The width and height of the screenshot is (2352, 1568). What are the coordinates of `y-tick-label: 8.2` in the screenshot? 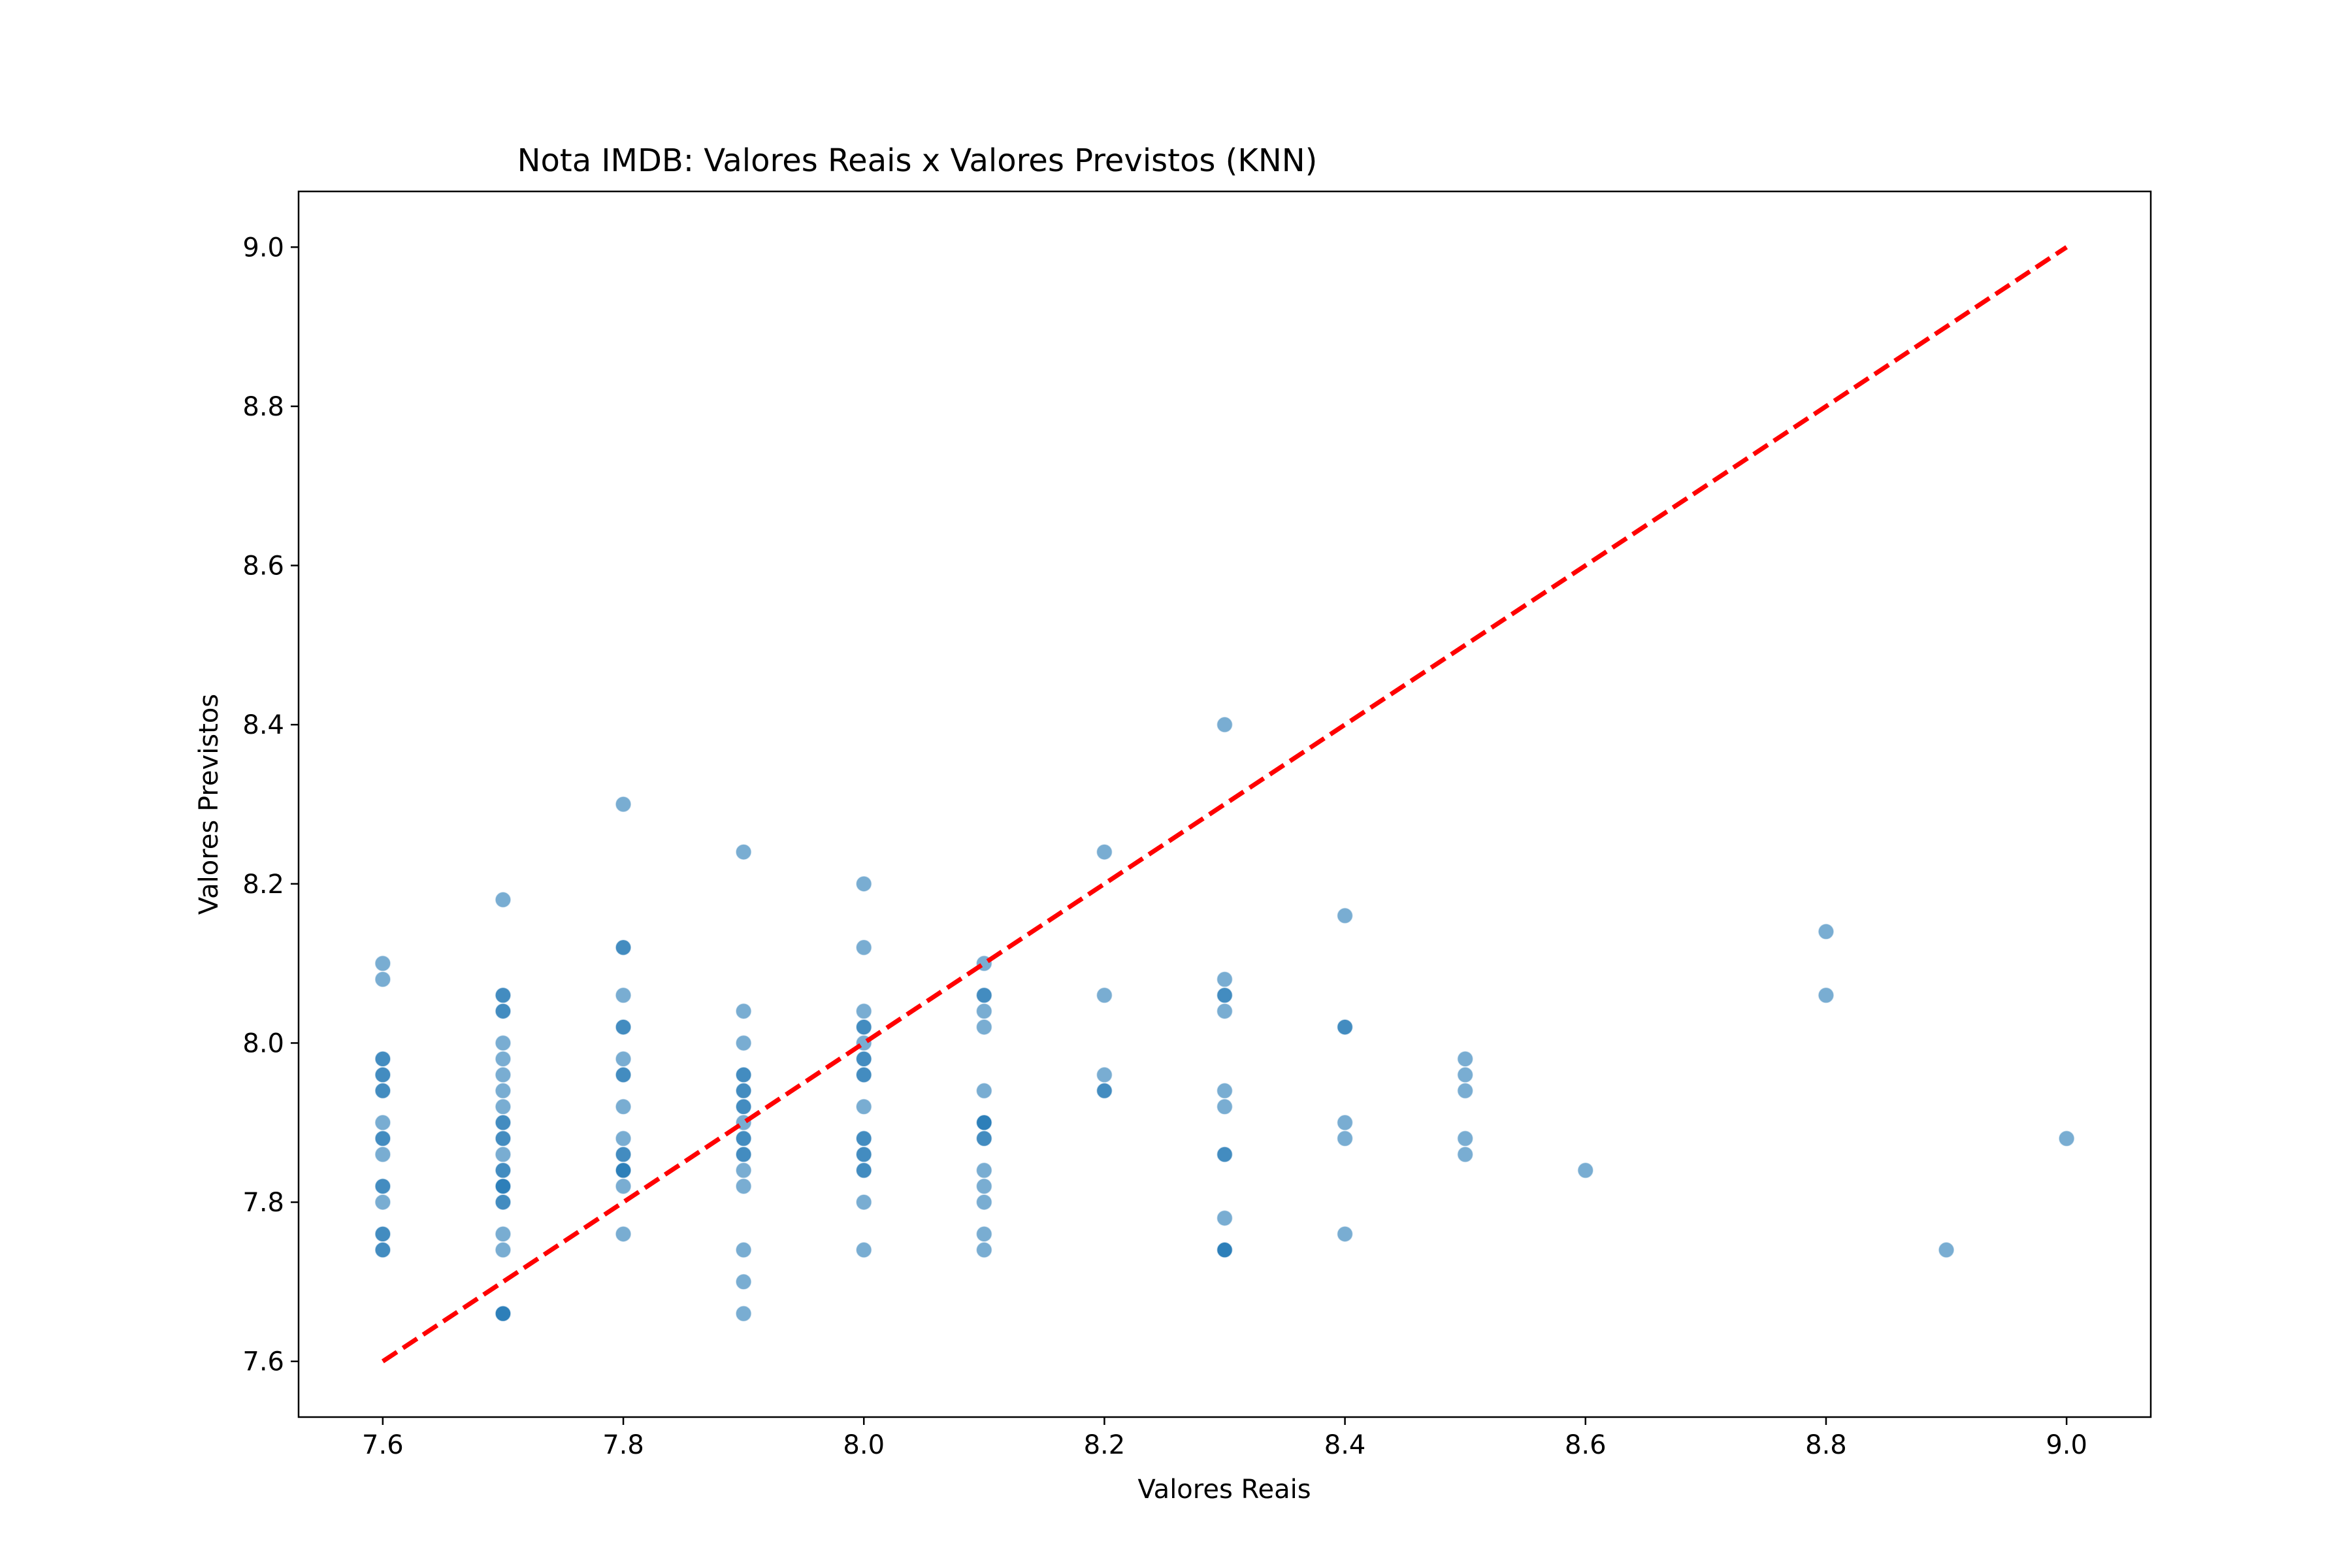 It's located at (263, 885).